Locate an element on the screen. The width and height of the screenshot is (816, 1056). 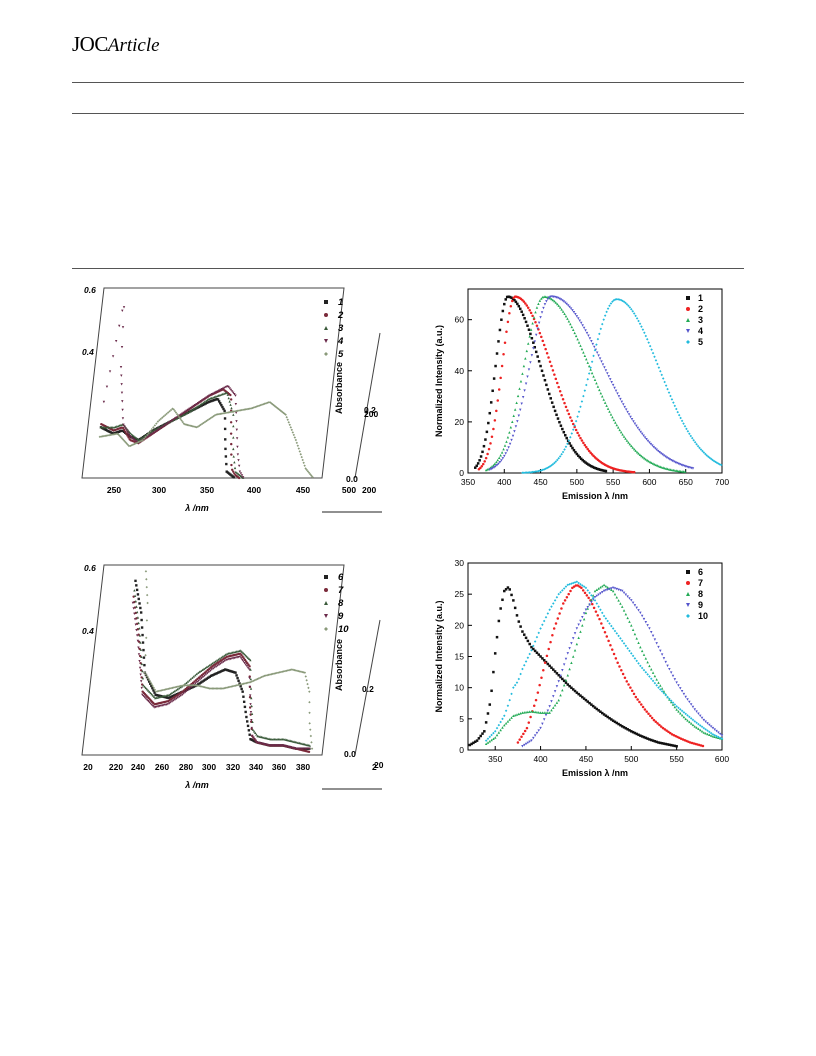
legend-label: 6 is located at coordinates (341, 577).